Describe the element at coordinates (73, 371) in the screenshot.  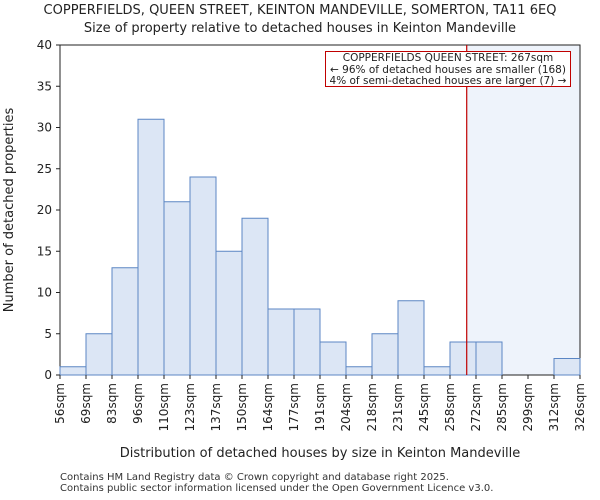
I see `bar-56sqm` at that location.